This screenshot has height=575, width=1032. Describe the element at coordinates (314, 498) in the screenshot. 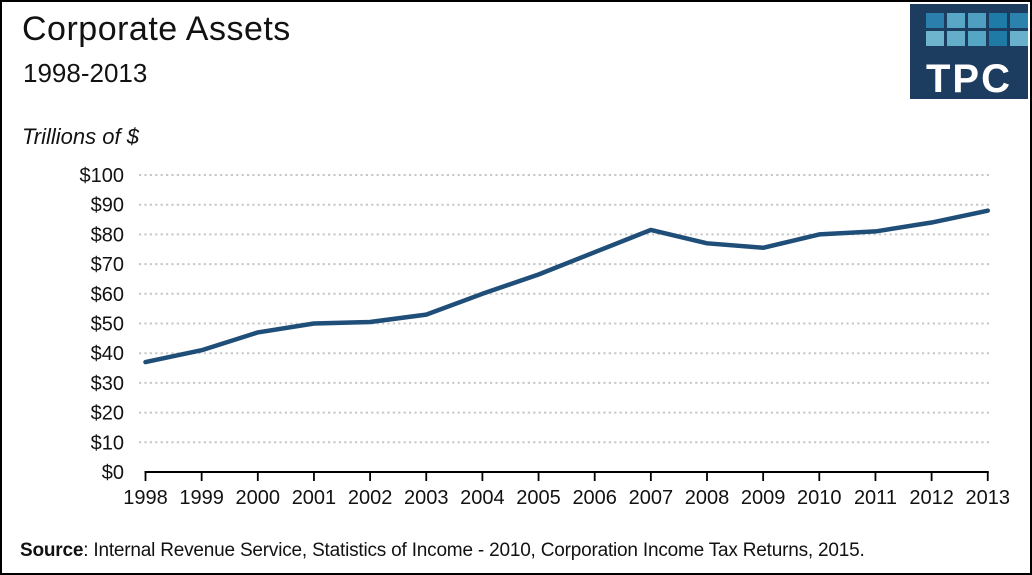

I see `x-axis-label: 2001` at that location.